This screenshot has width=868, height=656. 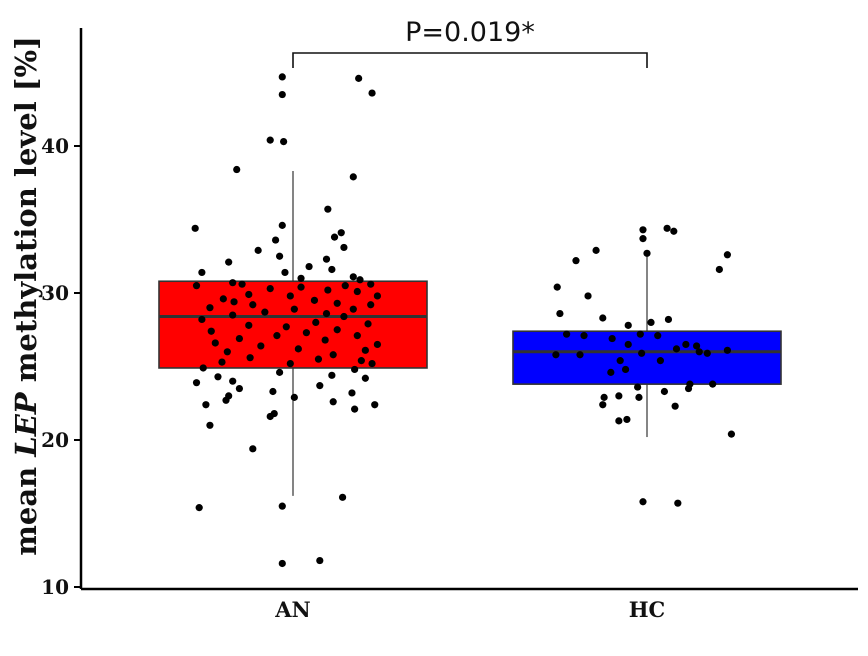 What do you see at coordinates (470, 60) in the screenshot?
I see `bracket-line` at bounding box center [470, 60].